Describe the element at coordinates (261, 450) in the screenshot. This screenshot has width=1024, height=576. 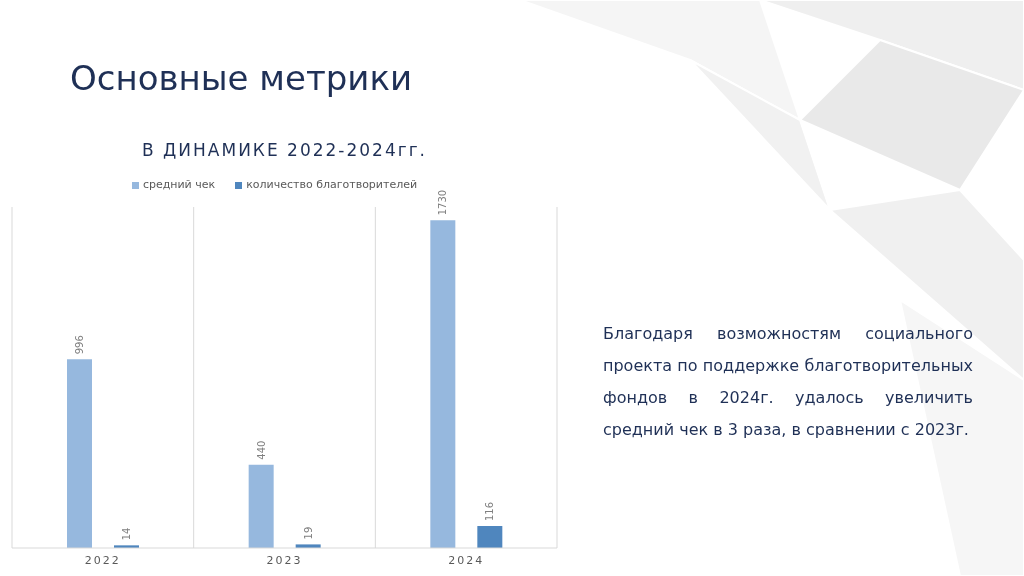
I see `data-label: 440` at that location.